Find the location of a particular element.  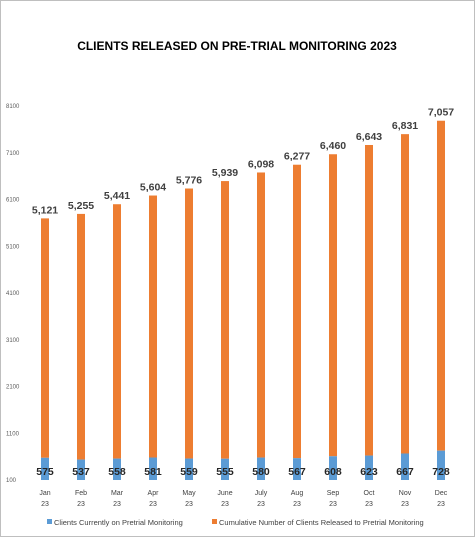

data-label-currently-monitored: 567 is located at coordinates (297, 472).